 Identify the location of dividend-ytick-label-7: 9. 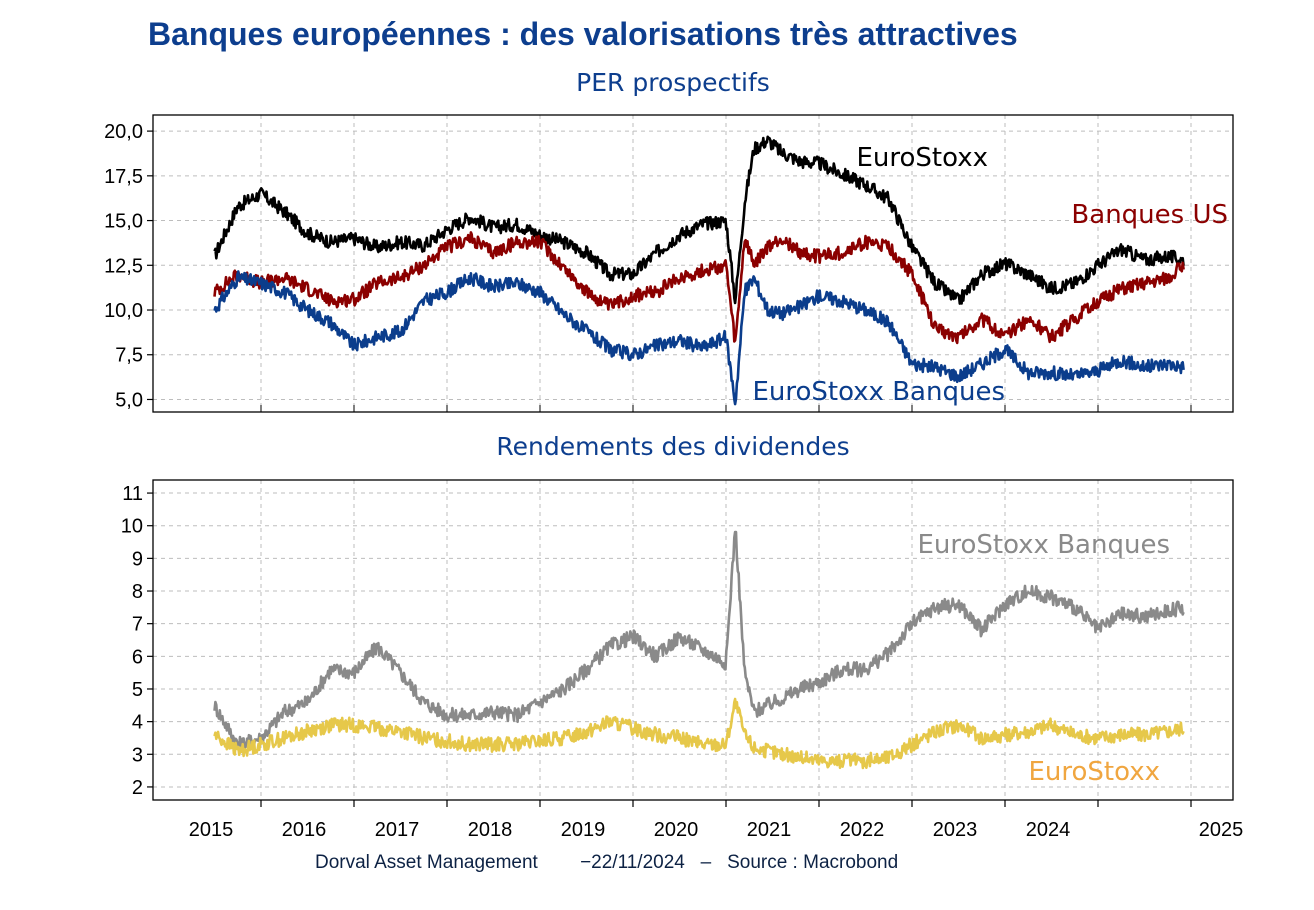
(137, 559).